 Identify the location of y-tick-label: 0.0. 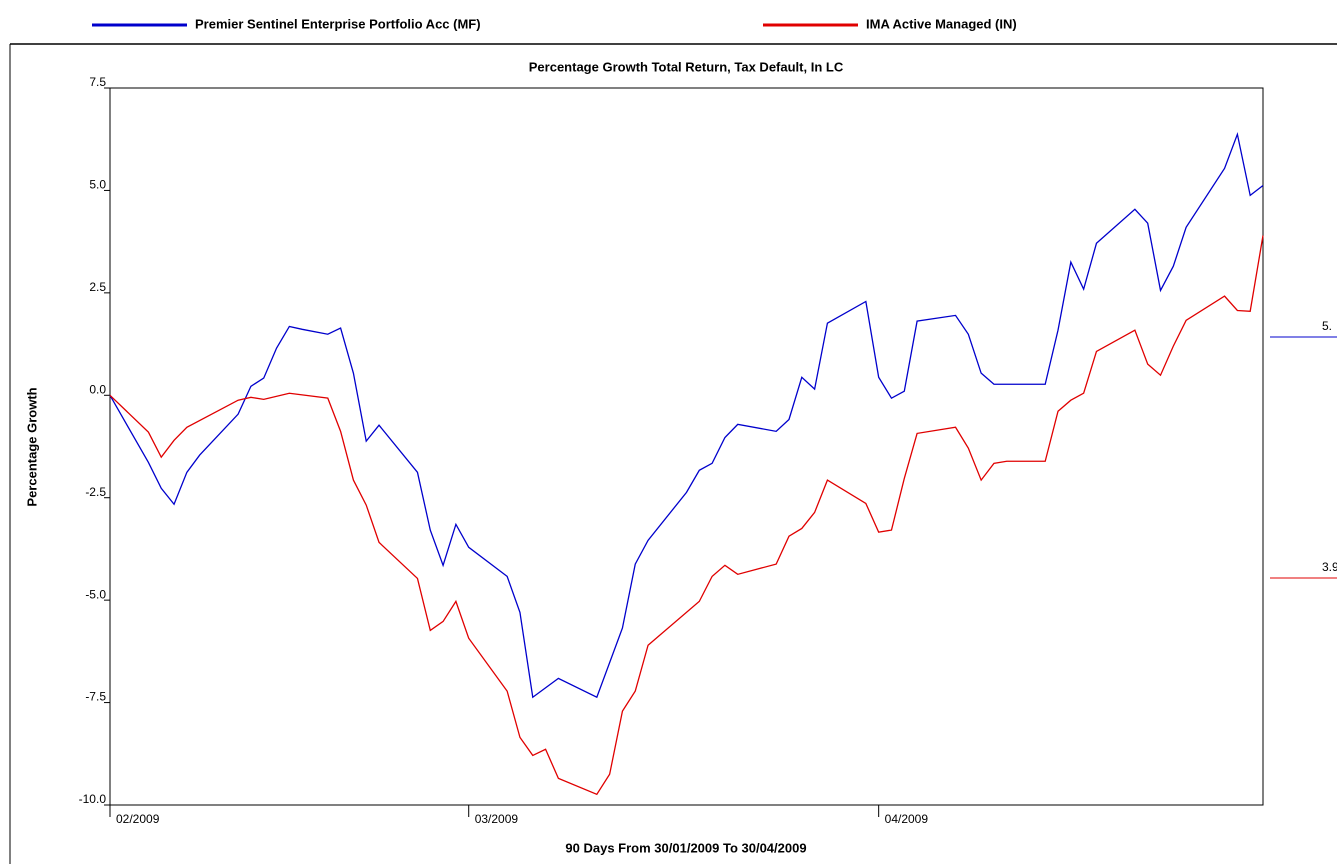
(97, 389).